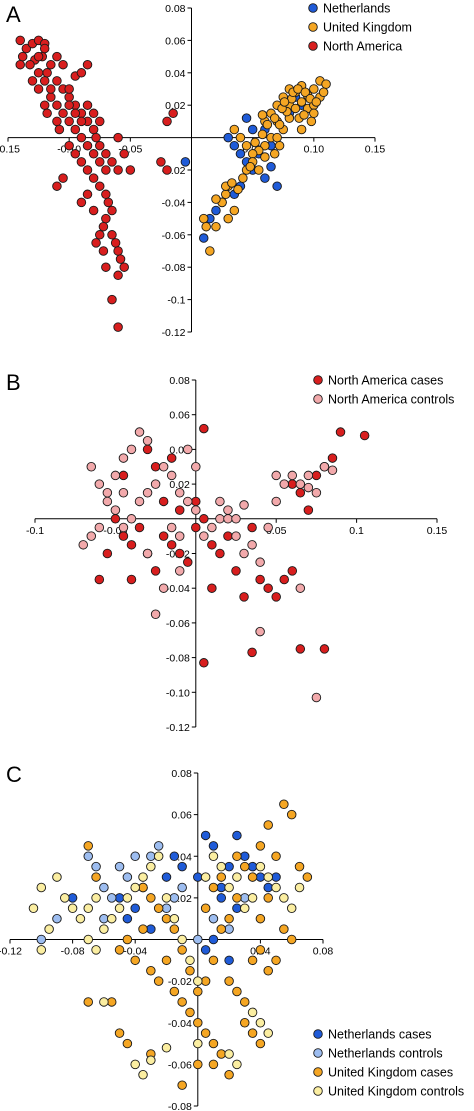 This screenshot has height=1111, width=474. I want to click on x-tick-label: -0.08, so click(73, 952).